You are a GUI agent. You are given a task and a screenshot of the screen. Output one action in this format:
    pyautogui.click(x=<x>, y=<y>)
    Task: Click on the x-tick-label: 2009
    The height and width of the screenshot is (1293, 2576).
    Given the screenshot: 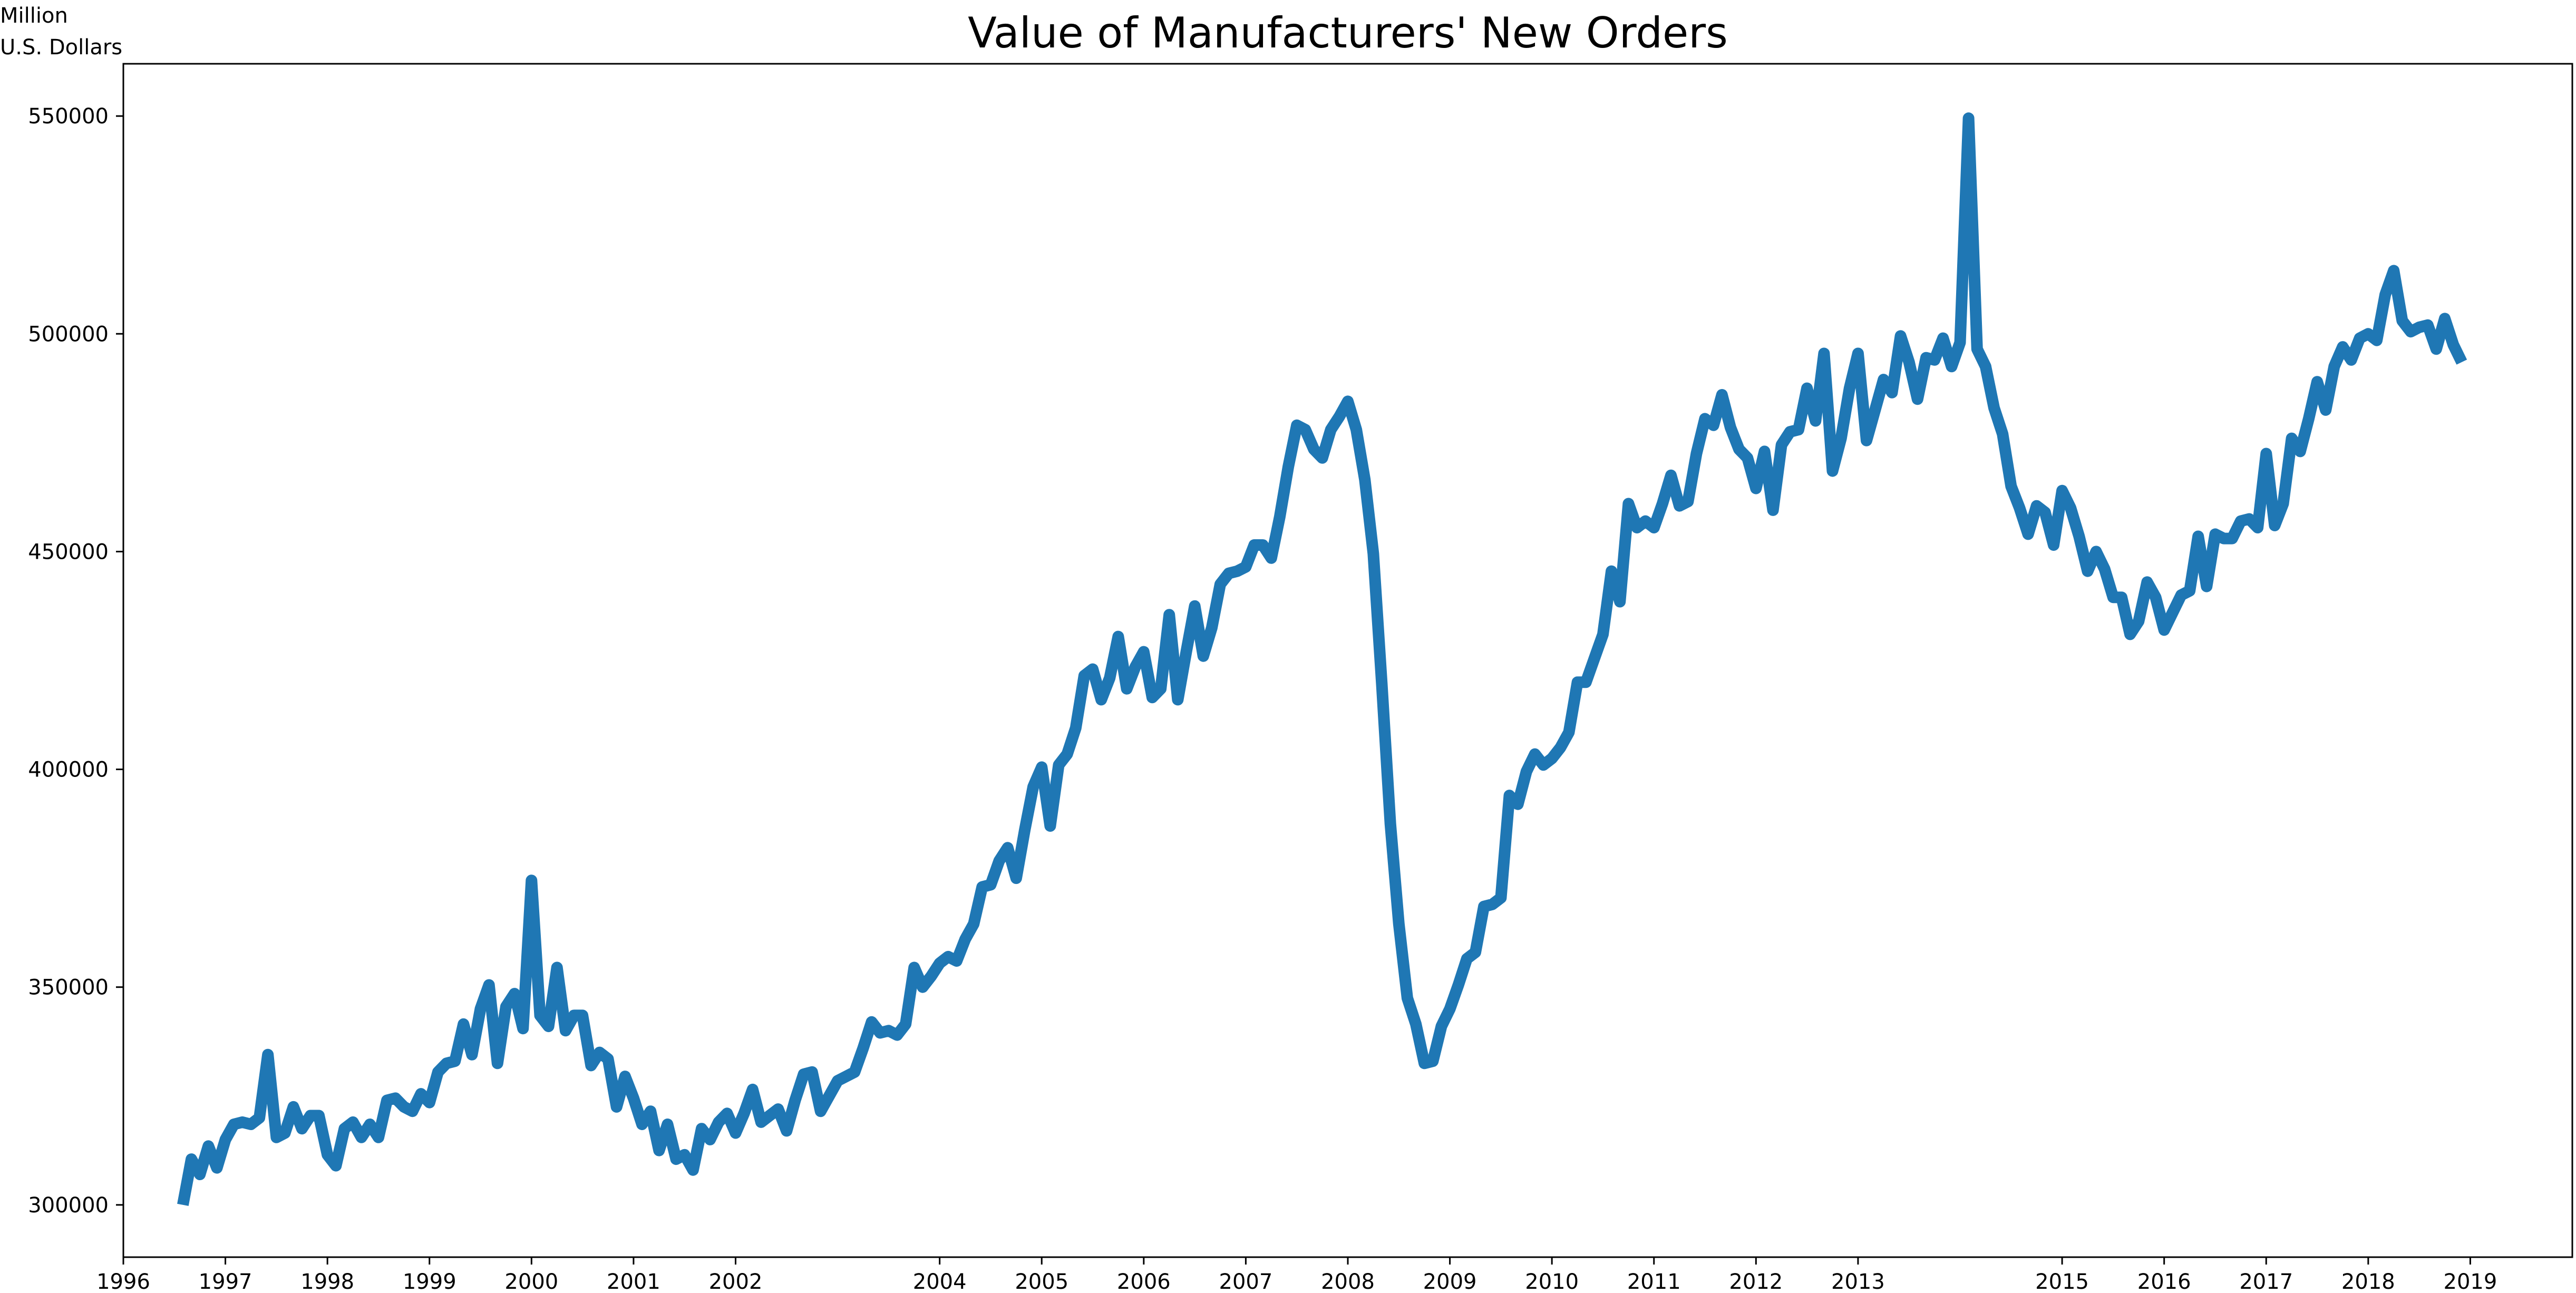 What is the action you would take?
    pyautogui.click(x=1450, y=1280)
    